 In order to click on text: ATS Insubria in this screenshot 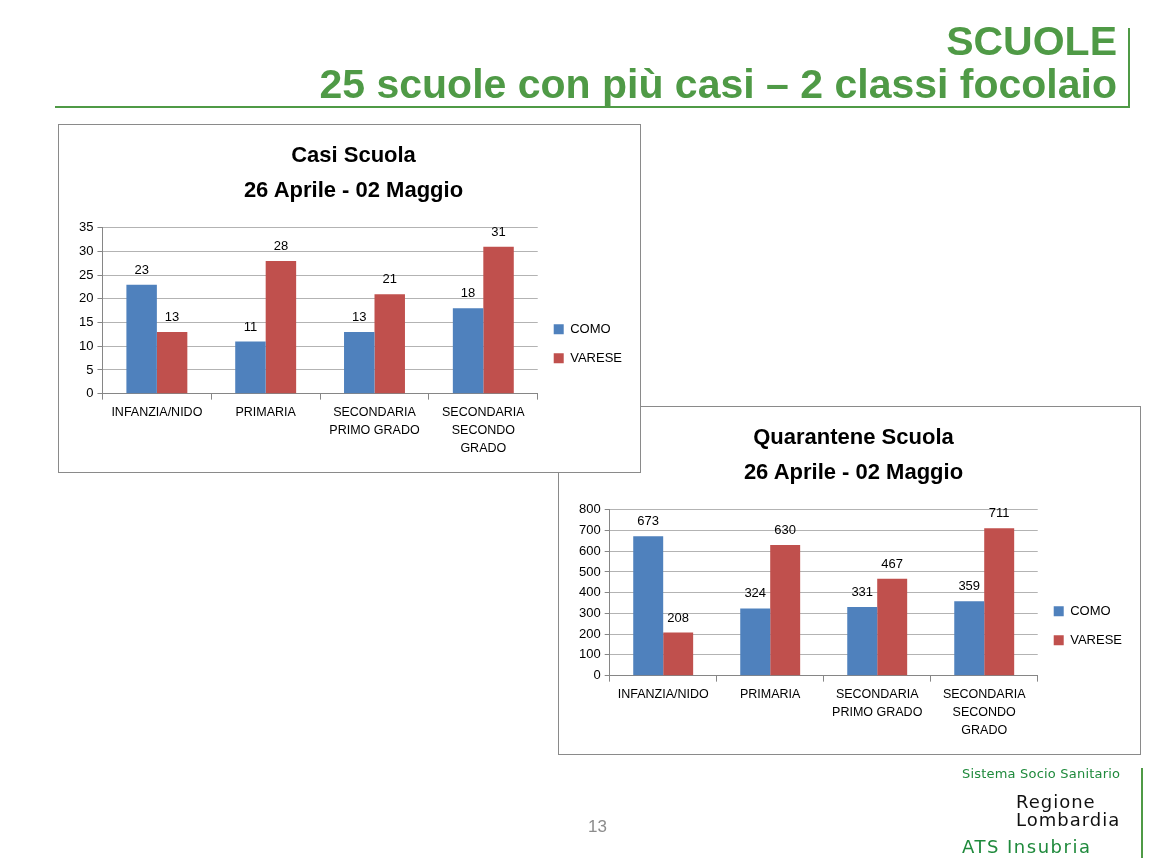, I will do `click(1027, 846)`.